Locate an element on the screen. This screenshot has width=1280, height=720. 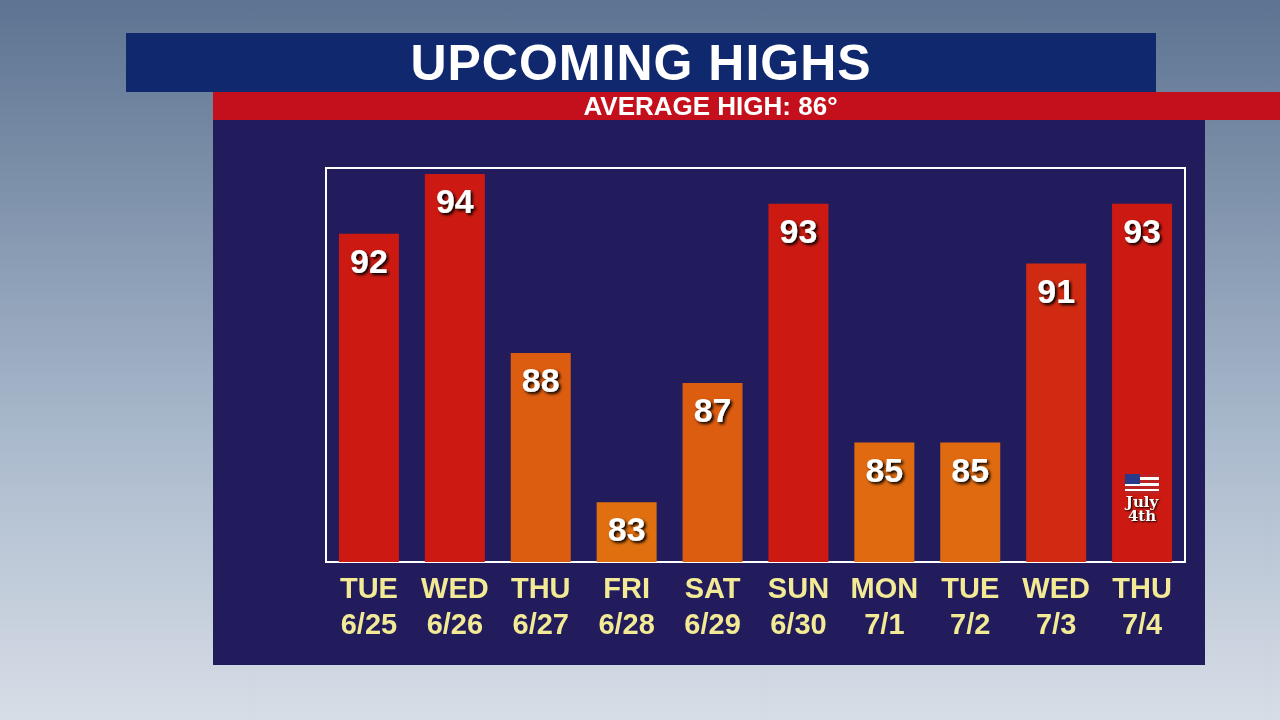
annotation: July 4th is located at coordinates (1142, 509).